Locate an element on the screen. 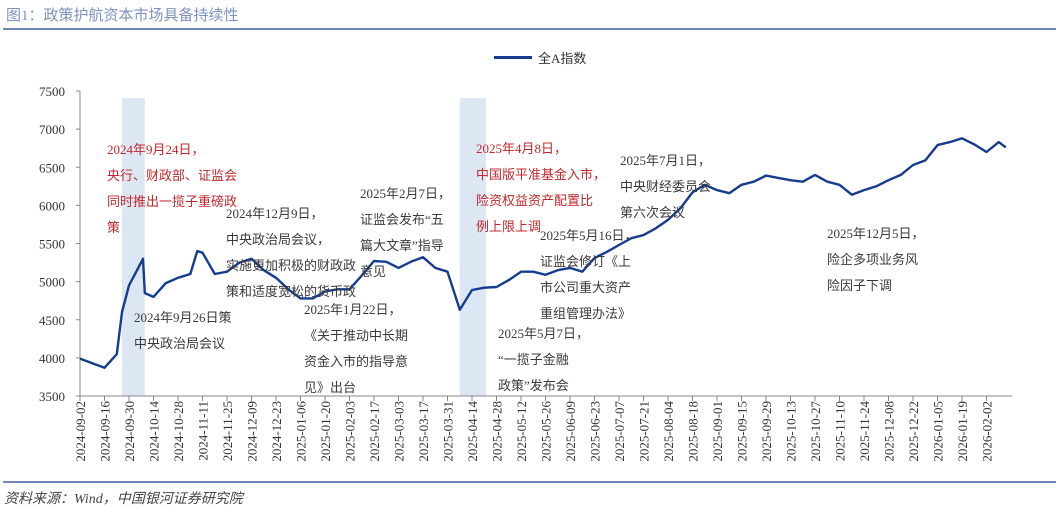 The height and width of the screenshot is (508, 1059). x-tick-label: 2024-12-09 is located at coordinates (252, 431).